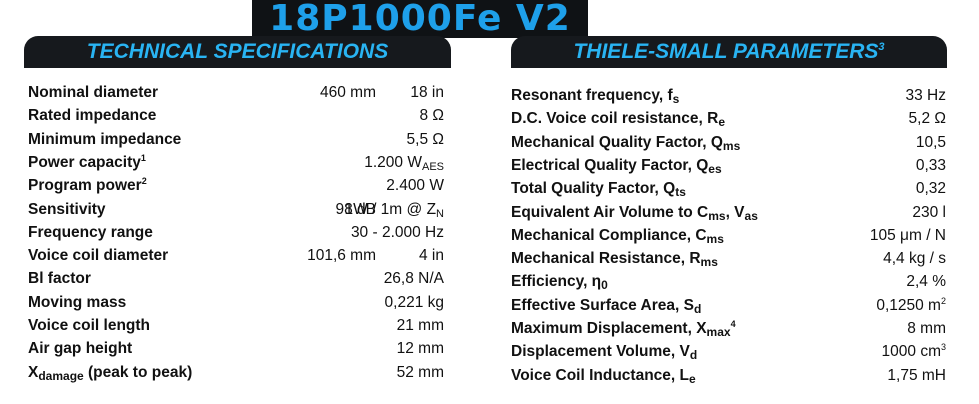 This screenshot has width=979, height=404. I want to click on ts-parameter-value-text: 1000 cm, so click(911, 352).